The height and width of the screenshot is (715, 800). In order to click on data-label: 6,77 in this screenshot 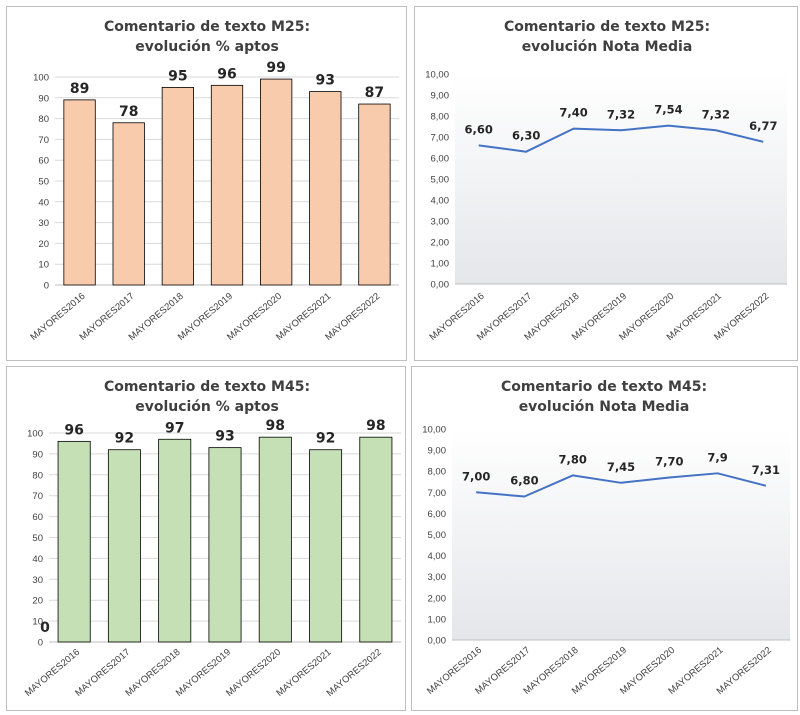, I will do `click(763, 126)`.